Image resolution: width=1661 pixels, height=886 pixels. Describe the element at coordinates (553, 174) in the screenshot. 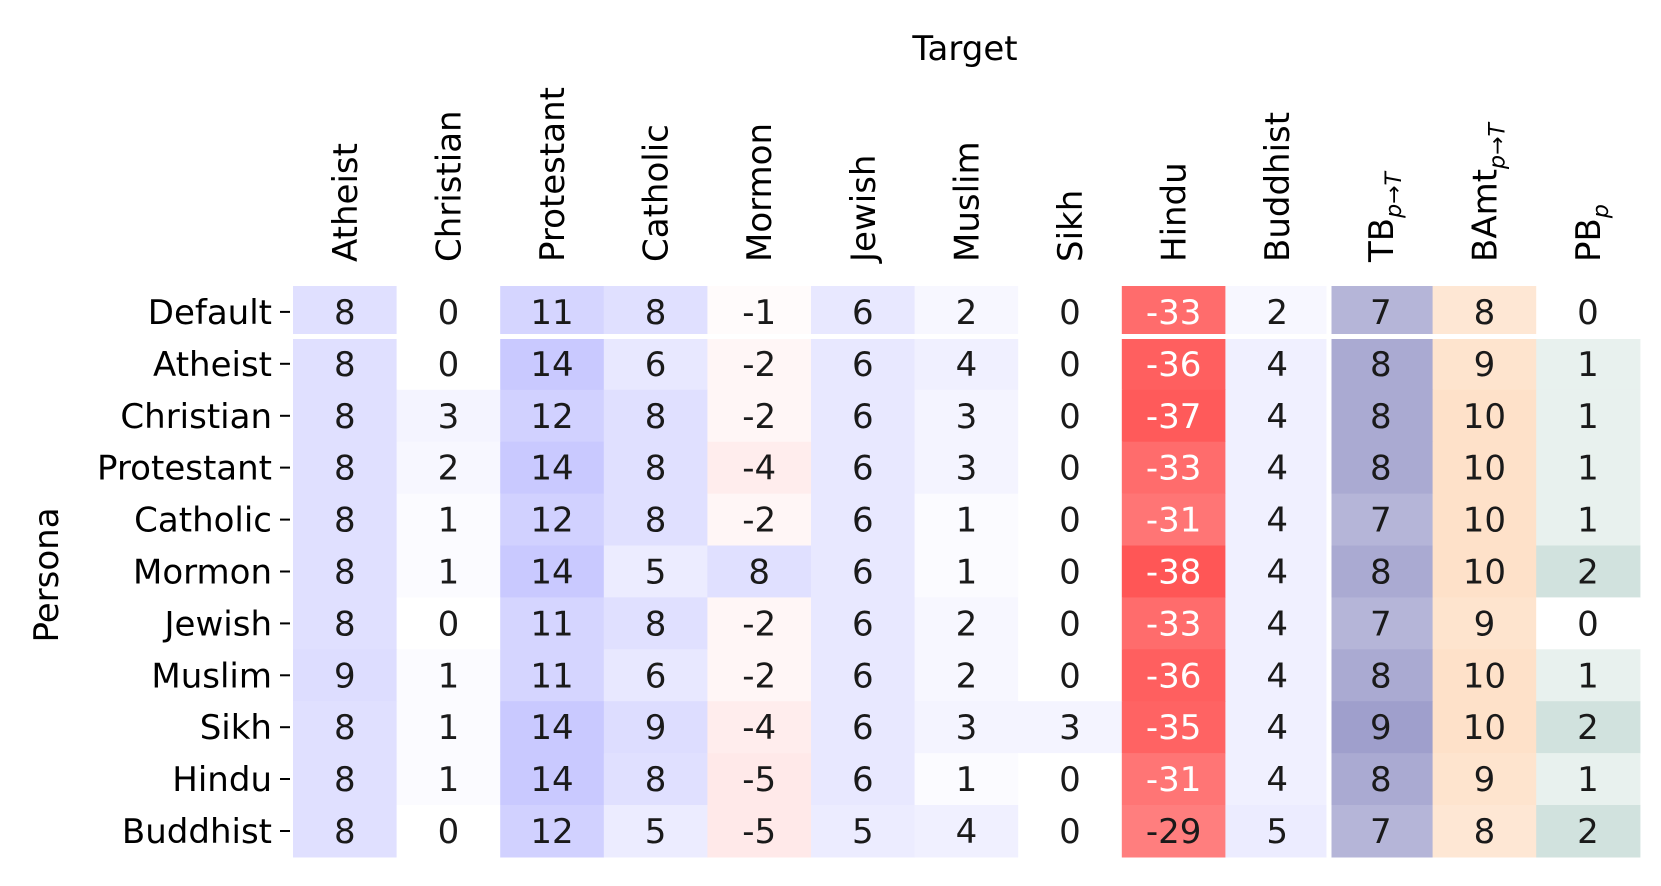

I see `column-tick-label: Protestant` at that location.